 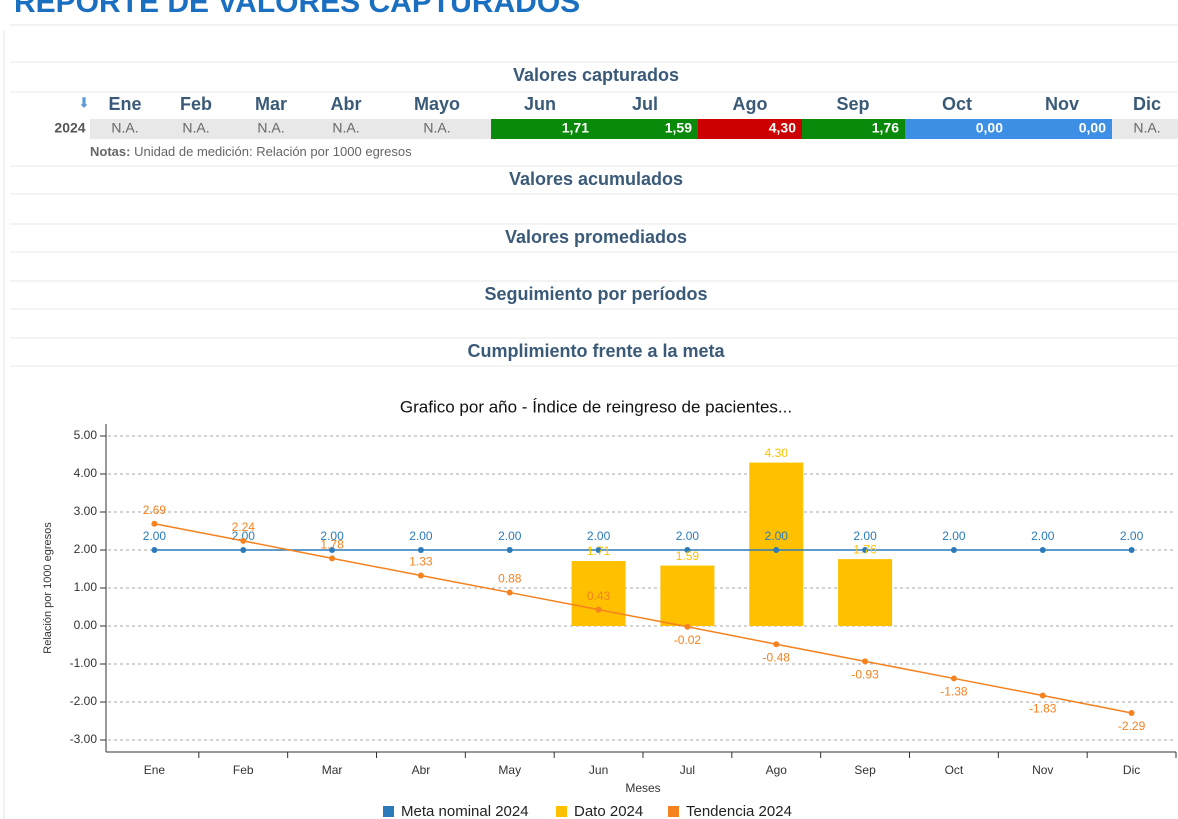 What do you see at coordinates (196, 104) in the screenshot?
I see `month-header: Feb` at bounding box center [196, 104].